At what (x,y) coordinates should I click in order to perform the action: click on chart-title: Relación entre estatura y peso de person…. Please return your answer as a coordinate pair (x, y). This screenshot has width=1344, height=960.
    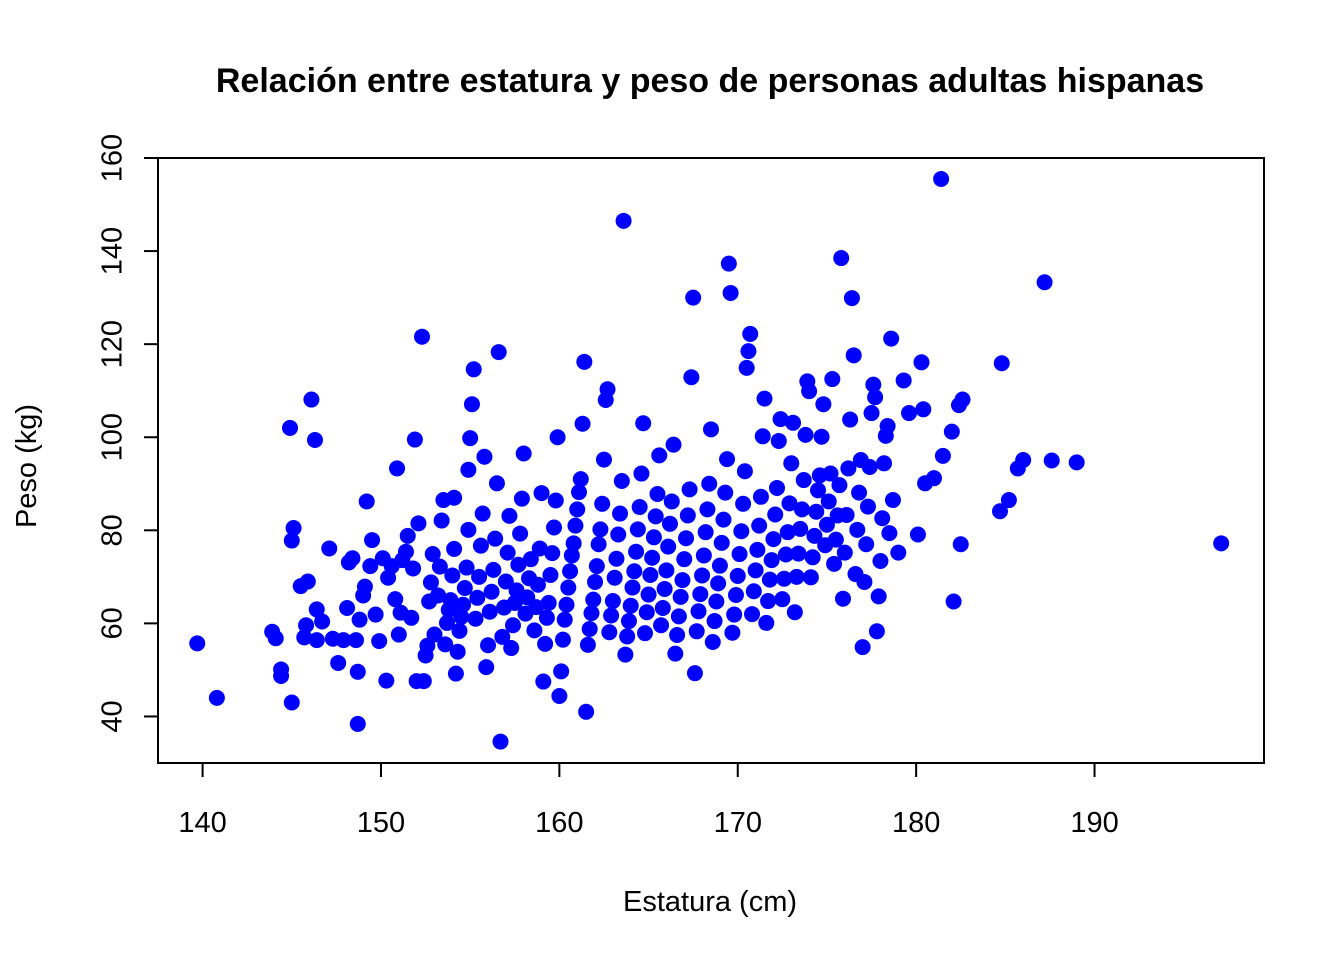
    Looking at the image, I should click on (710, 81).